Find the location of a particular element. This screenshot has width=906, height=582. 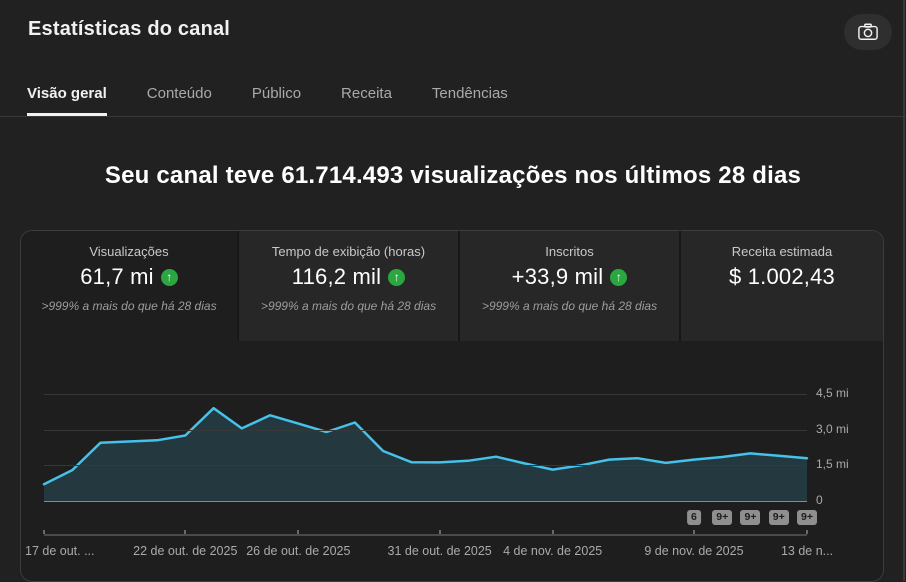

metric-label: Tempo de exibição (horas) is located at coordinates (348, 251).